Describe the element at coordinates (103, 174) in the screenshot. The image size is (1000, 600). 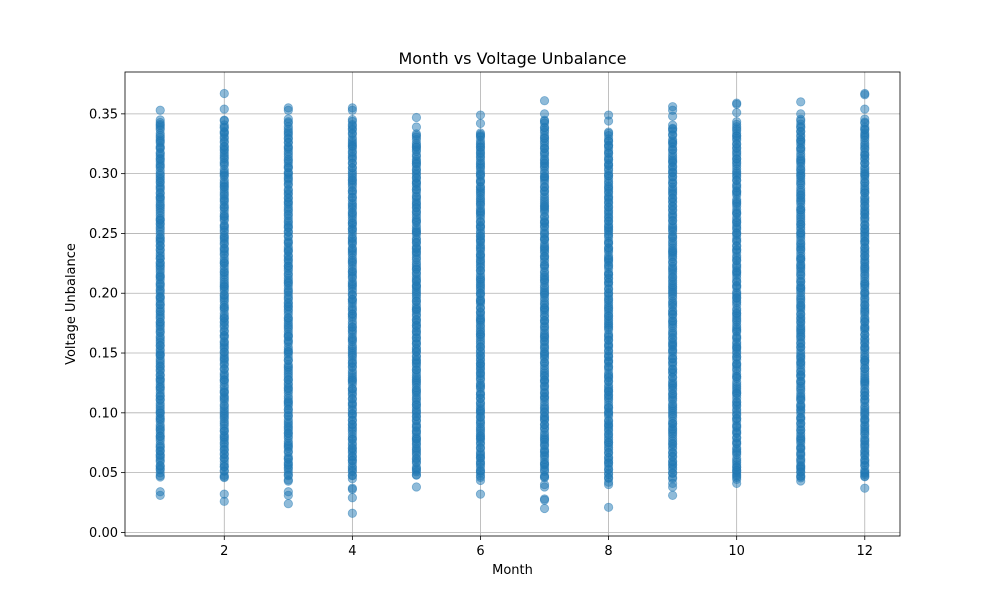
I see `y-tick-label: 0.30` at that location.